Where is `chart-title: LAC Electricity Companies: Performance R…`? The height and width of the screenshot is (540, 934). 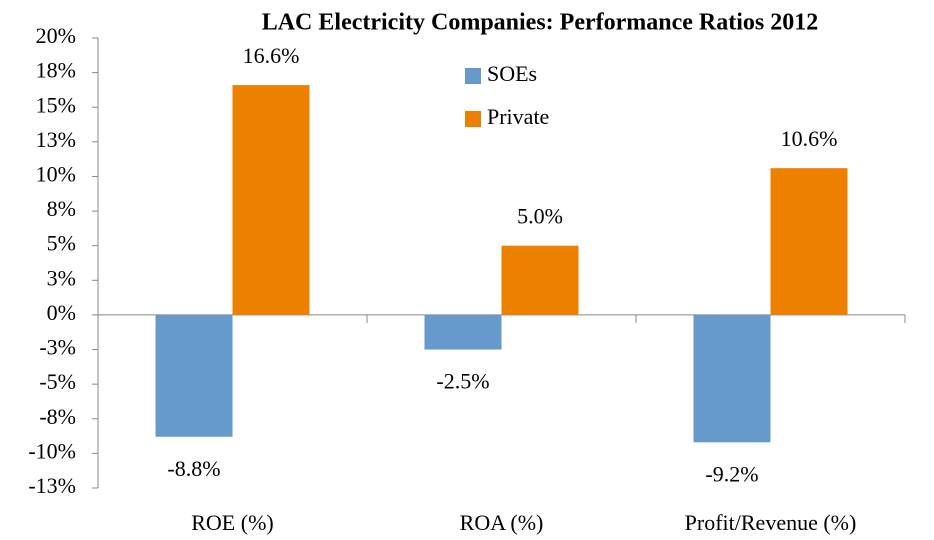 chart-title: LAC Electricity Companies: Performance R… is located at coordinates (540, 23).